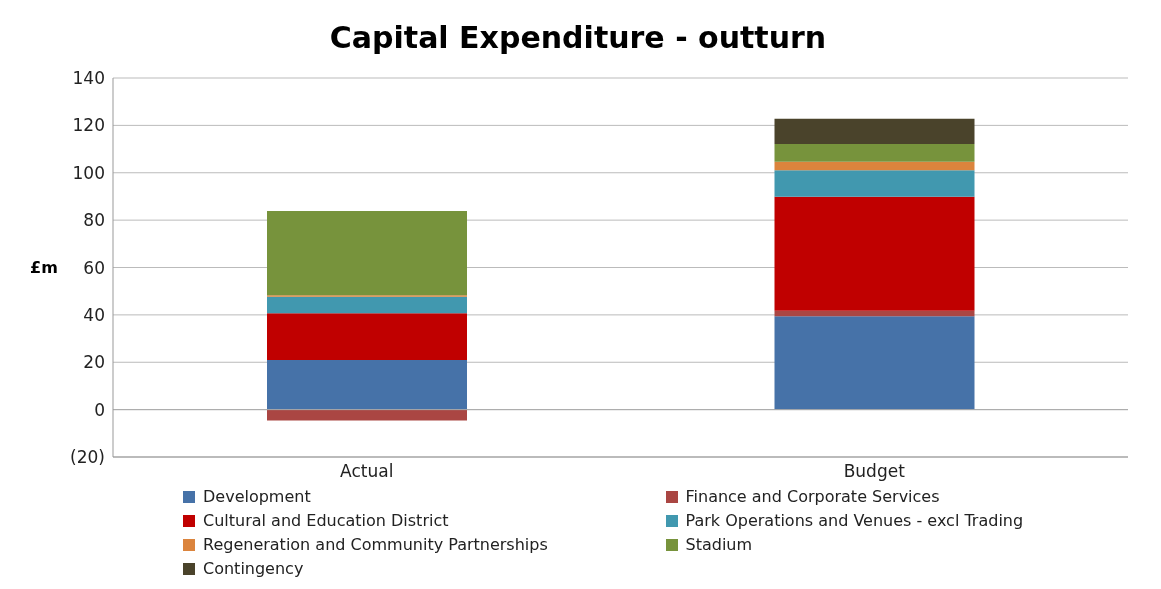 The width and height of the screenshot is (1161, 589). What do you see at coordinates (99, 409) in the screenshot?
I see `y-tick-label: 0` at bounding box center [99, 409].